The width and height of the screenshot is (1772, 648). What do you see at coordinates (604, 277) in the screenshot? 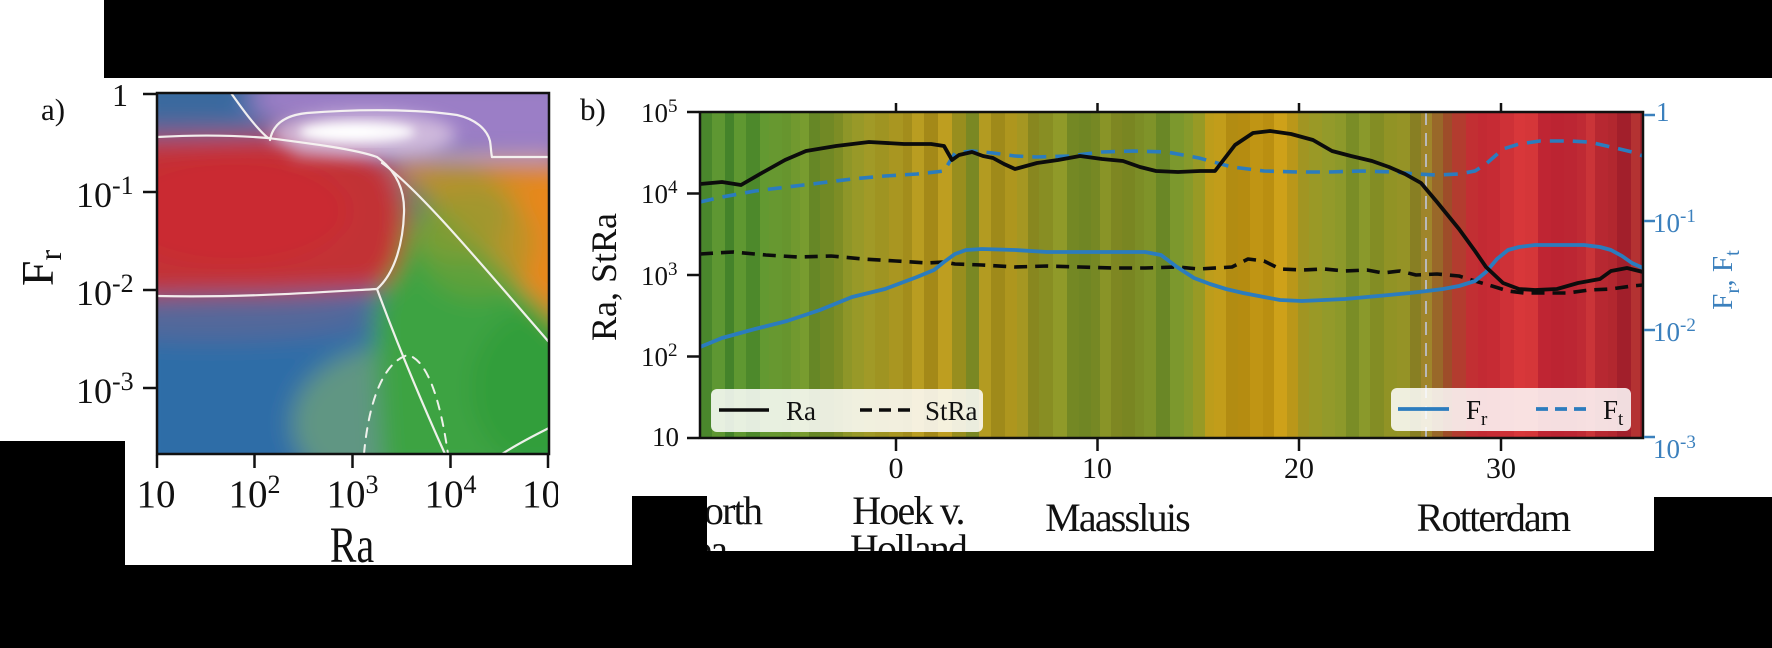
I see `svg-text: Ra, StRa` at bounding box center [604, 277].